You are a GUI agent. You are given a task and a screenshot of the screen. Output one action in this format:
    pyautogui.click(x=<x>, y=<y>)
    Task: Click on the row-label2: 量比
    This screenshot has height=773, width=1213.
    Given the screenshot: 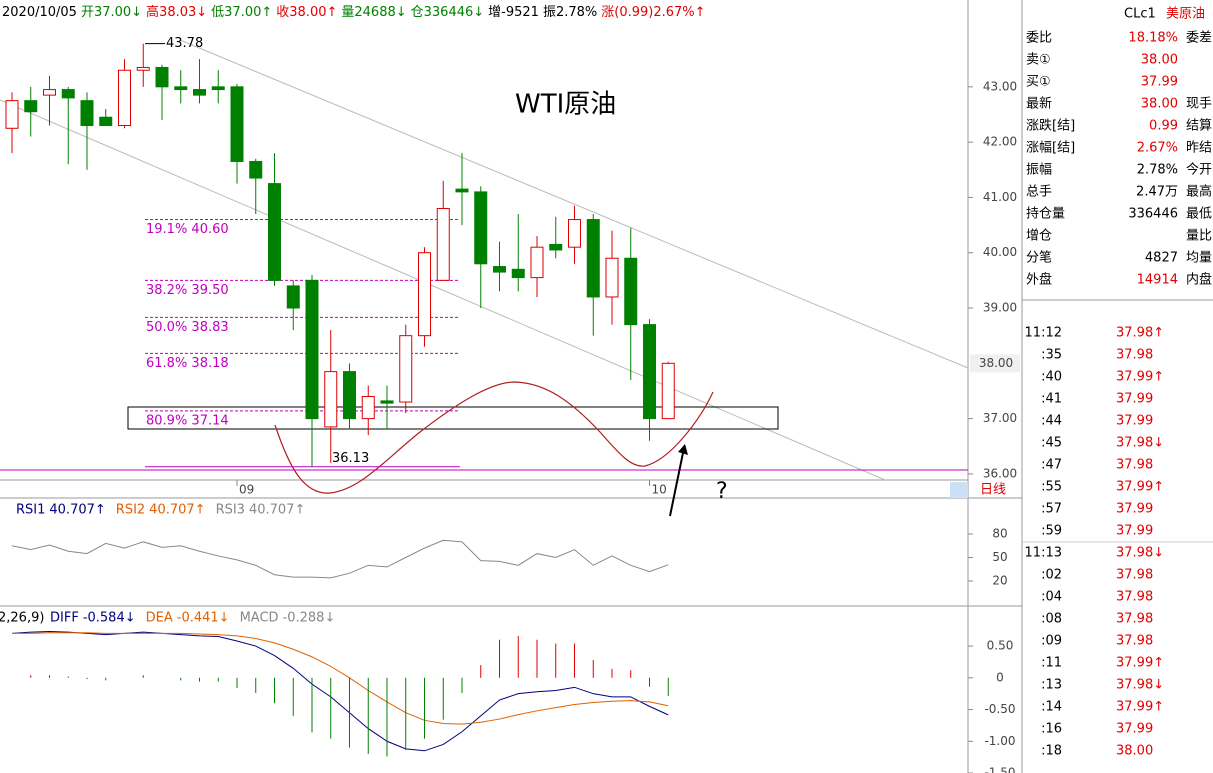 What is the action you would take?
    pyautogui.click(x=1199, y=236)
    